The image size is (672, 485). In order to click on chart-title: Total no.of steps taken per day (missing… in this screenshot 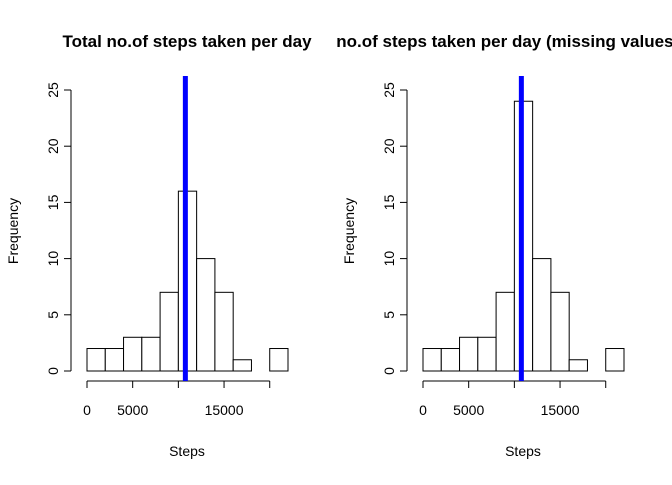, I will do `click(482, 41)`.